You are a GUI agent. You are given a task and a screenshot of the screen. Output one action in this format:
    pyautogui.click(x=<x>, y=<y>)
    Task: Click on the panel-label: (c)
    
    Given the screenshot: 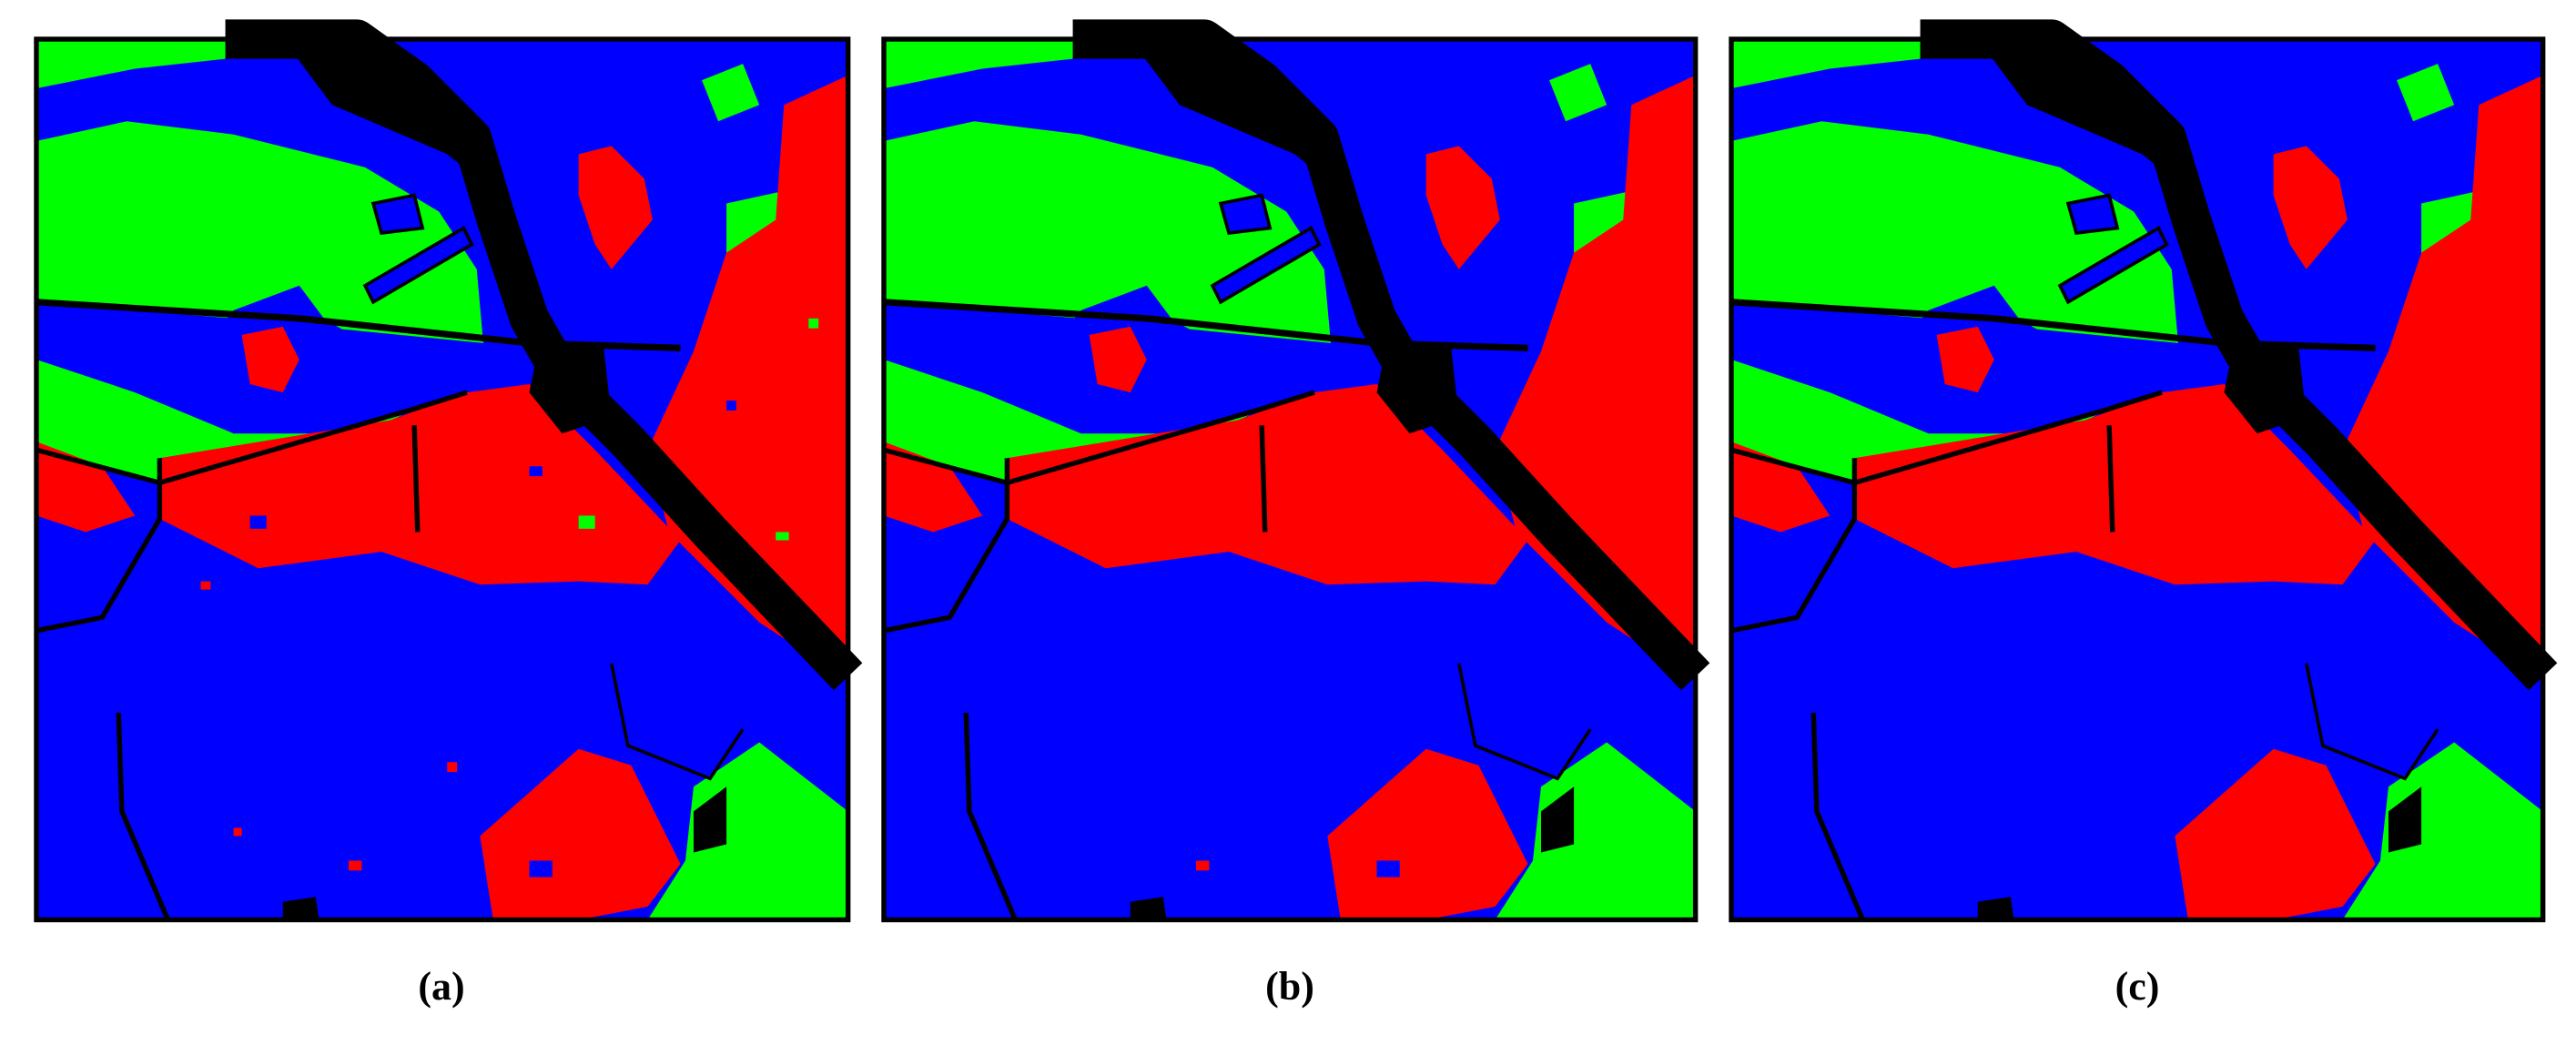 What is the action you would take?
    pyautogui.click(x=2137, y=986)
    